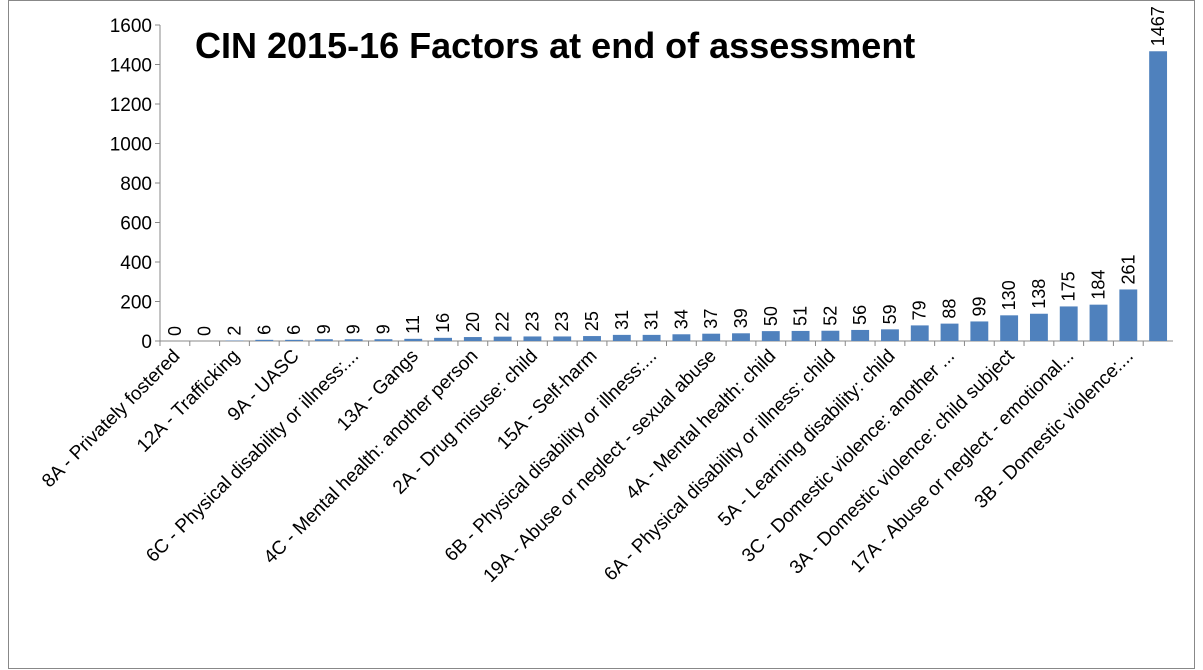 This screenshot has width=1203, height=670. Describe the element at coordinates (1009, 295) in the screenshot. I see `value-label: 130` at that location.